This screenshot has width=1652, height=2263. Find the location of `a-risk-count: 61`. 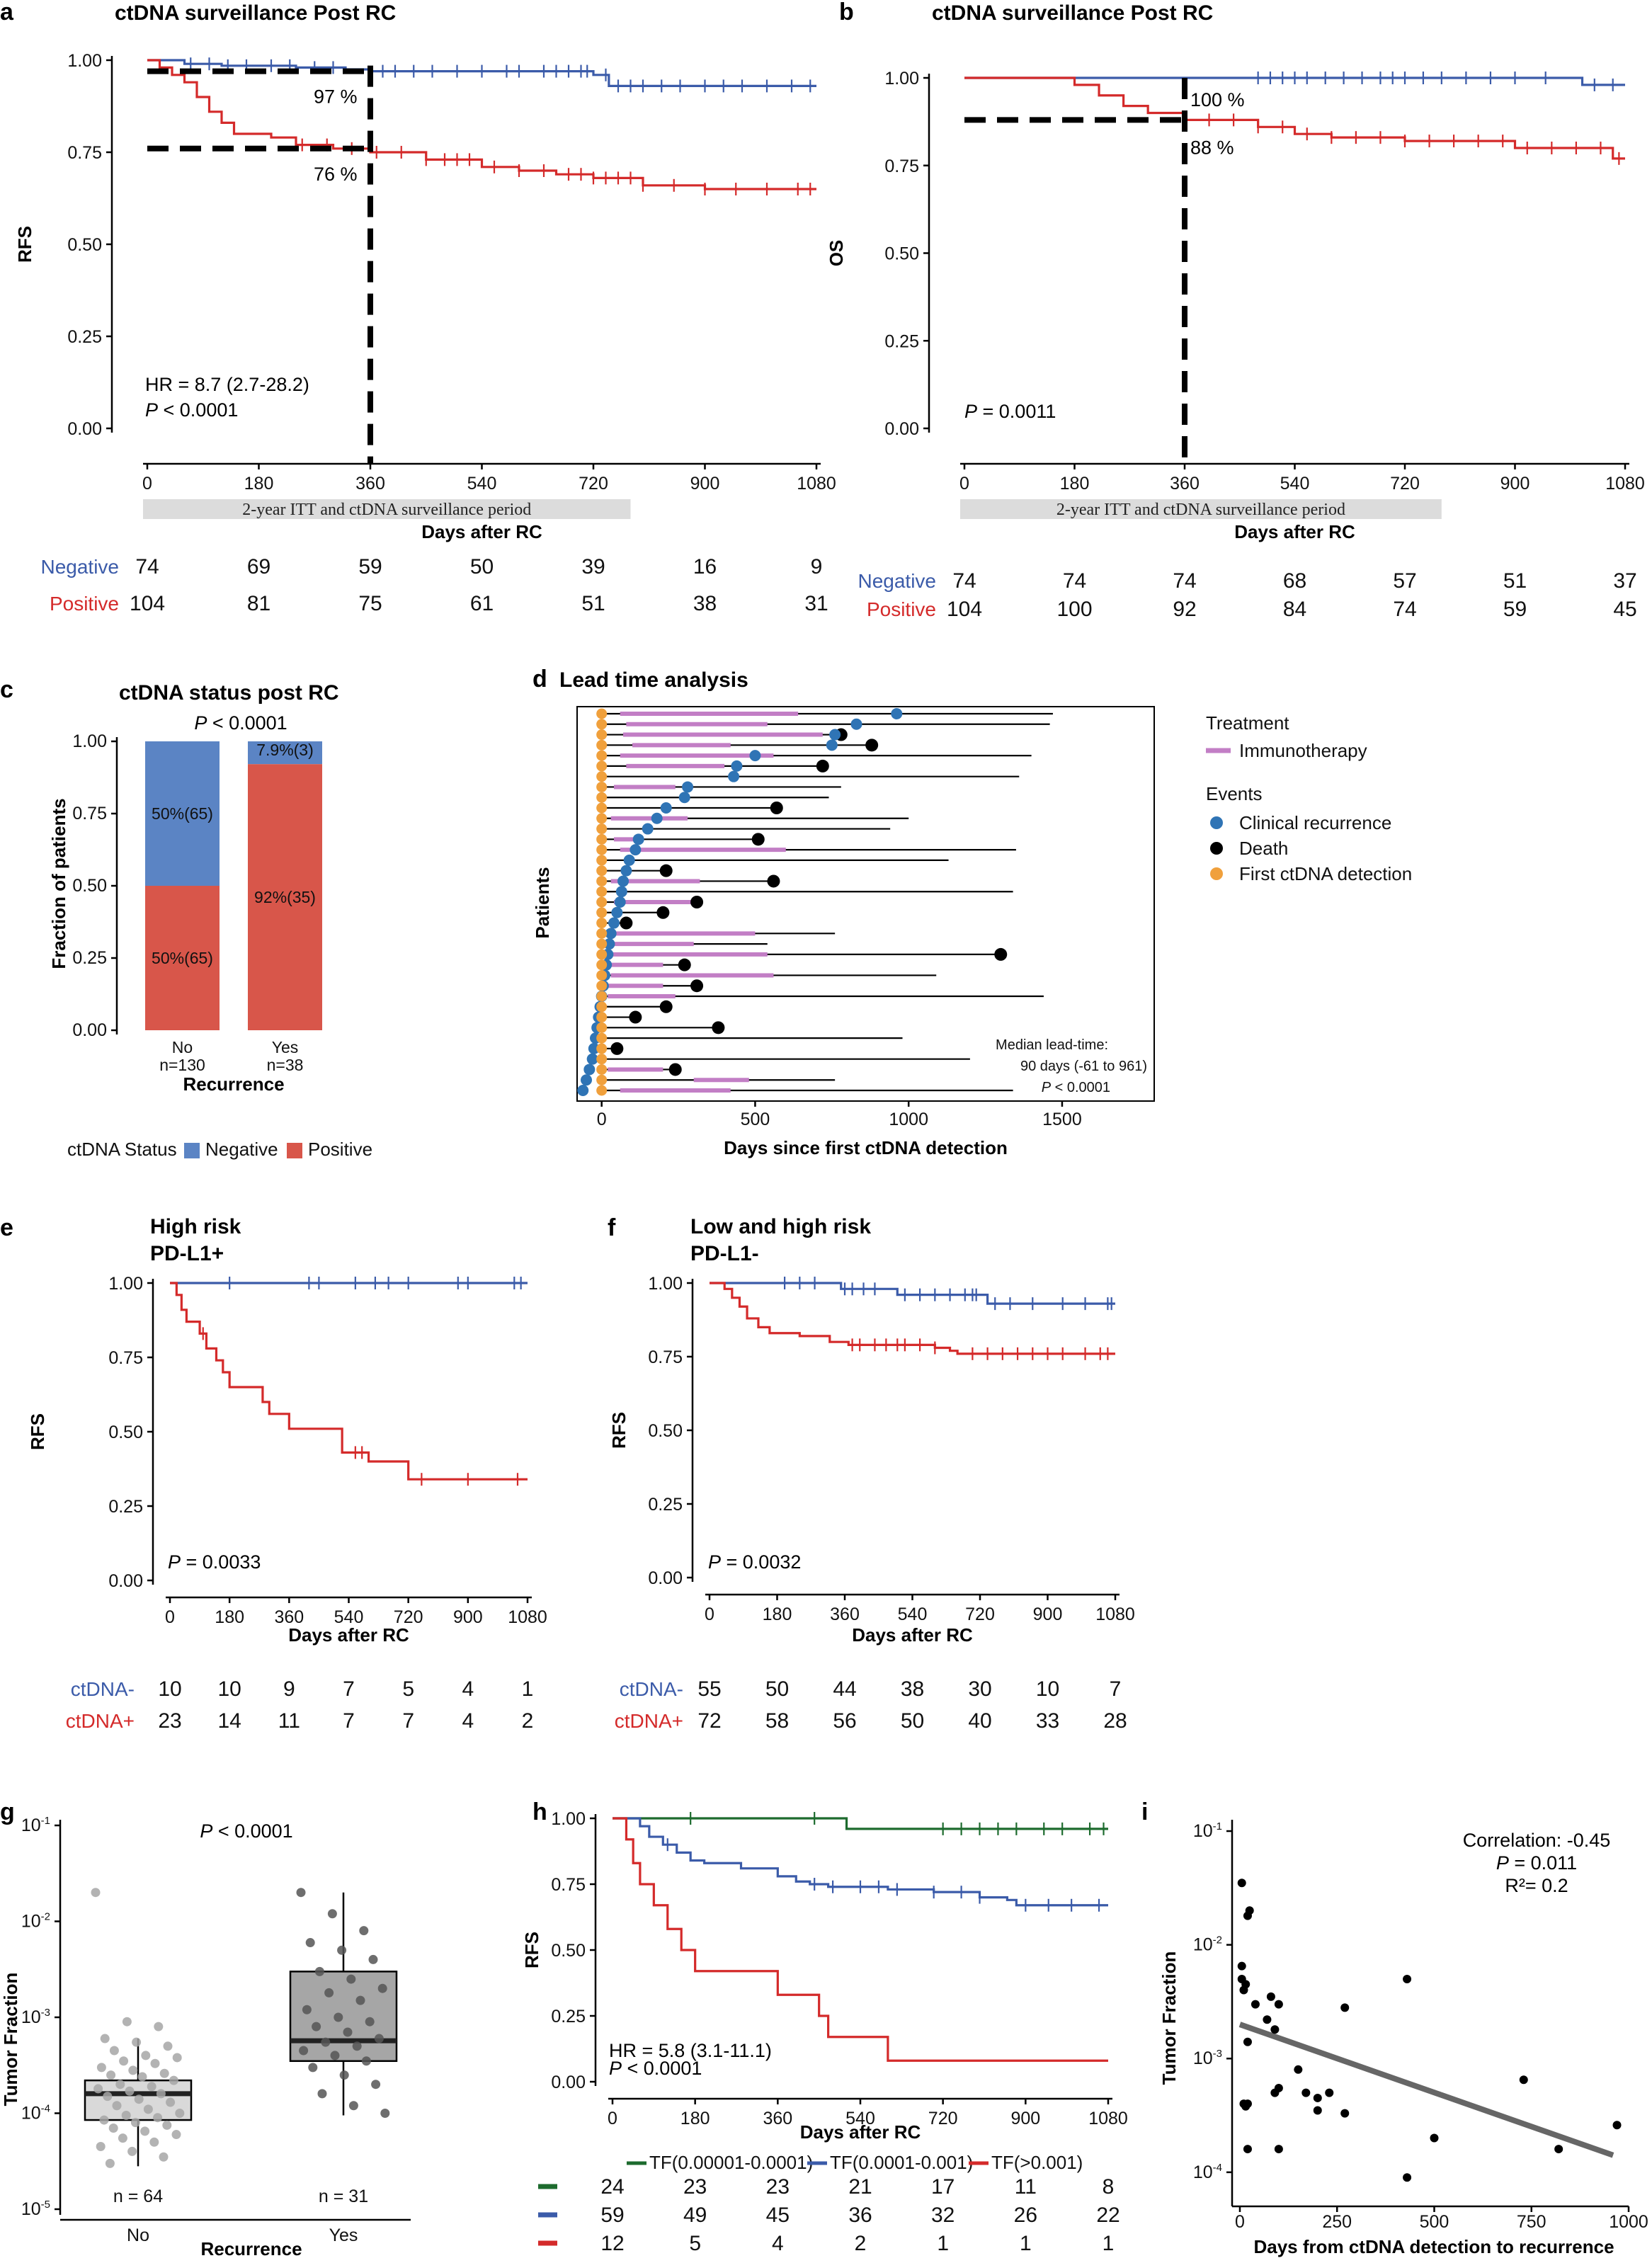

a-risk-count: 61 is located at coordinates (482, 603).